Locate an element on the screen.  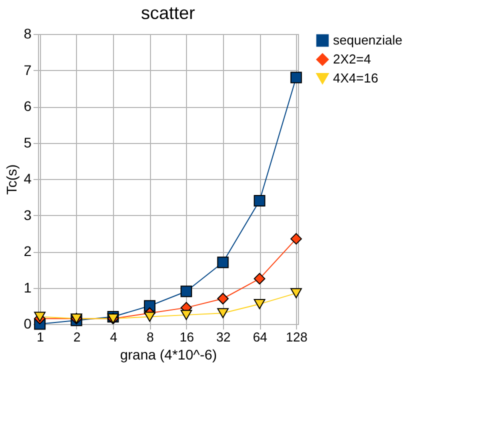
legend-label: sequenziale is located at coordinates (367, 40).